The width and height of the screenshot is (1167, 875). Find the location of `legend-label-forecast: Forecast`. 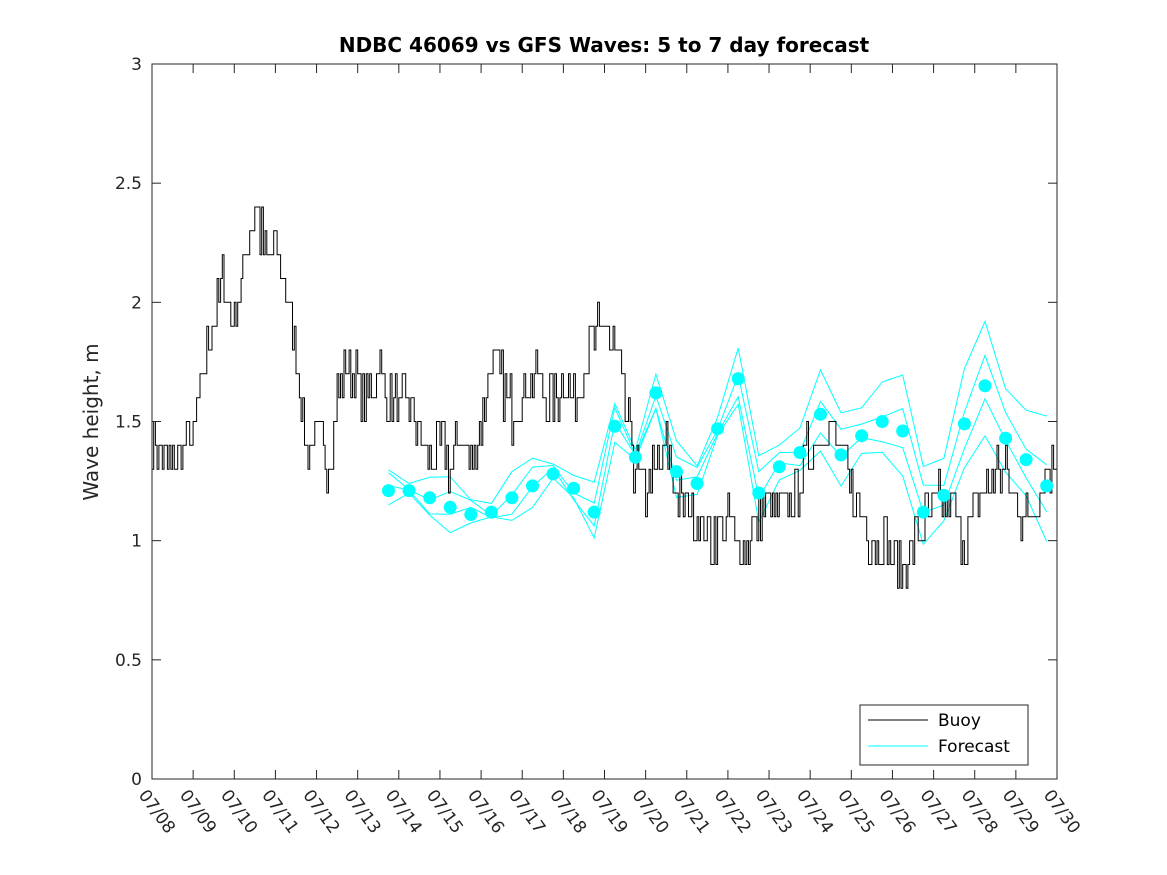

legend-label-forecast: Forecast is located at coordinates (974, 747).